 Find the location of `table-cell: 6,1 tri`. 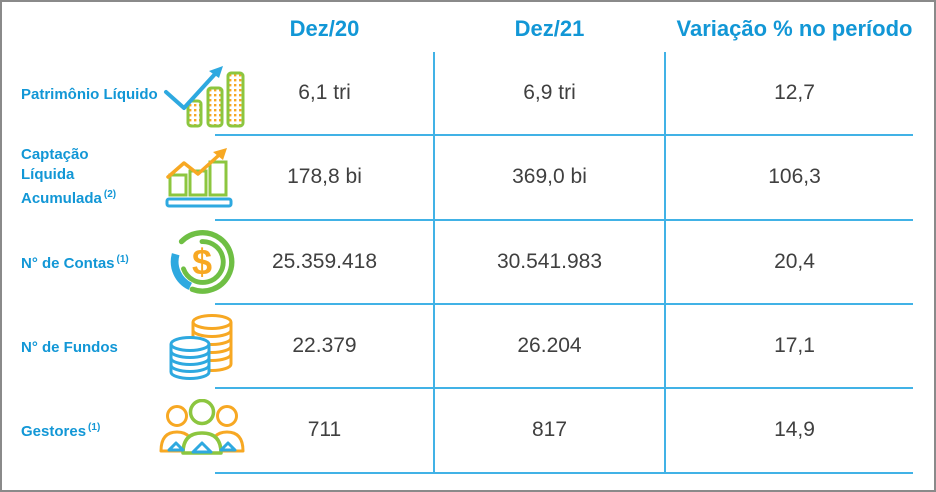

table-cell: 6,1 tri is located at coordinates (324, 92).